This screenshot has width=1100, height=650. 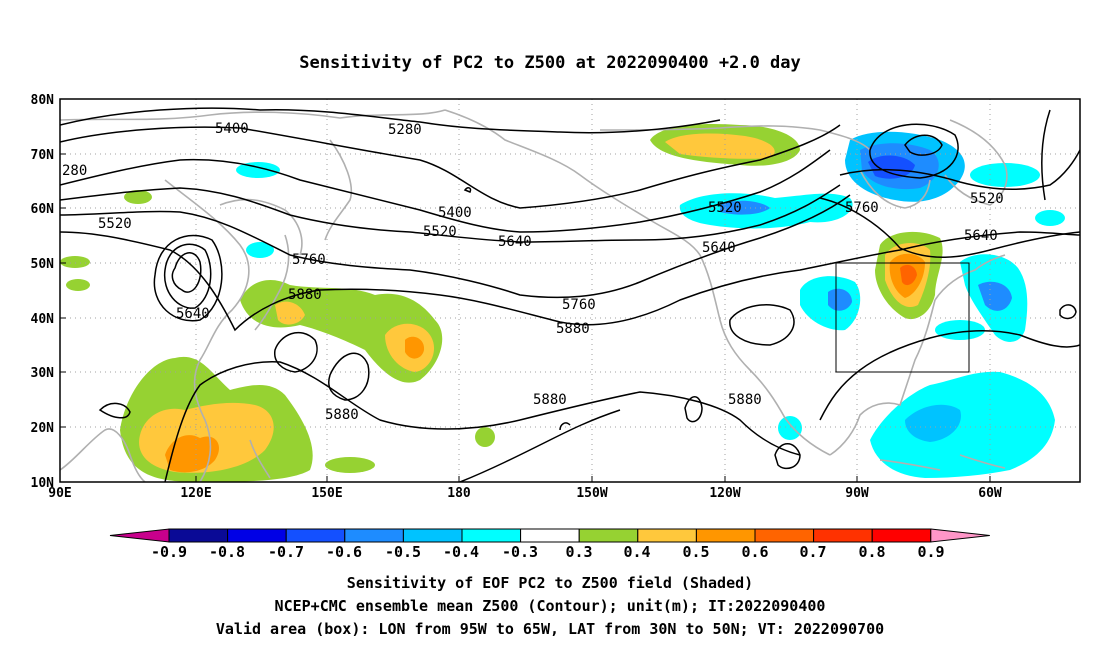 What do you see at coordinates (43, 428) in the screenshot?
I see `lat-label: 20N` at bounding box center [43, 428].